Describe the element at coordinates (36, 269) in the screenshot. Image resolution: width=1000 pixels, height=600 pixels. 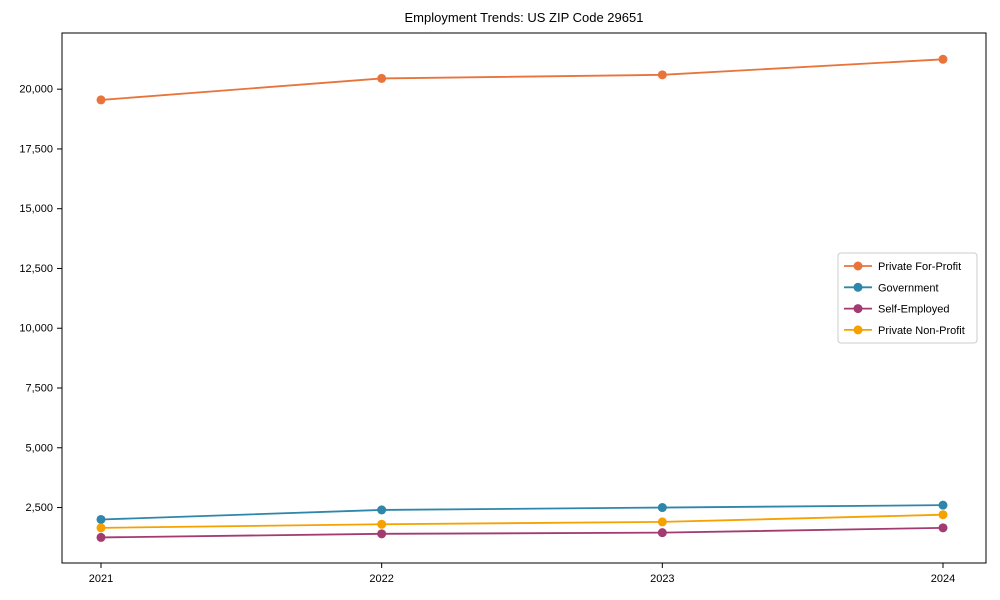
I see `y-tick-label: 12,500` at that location.